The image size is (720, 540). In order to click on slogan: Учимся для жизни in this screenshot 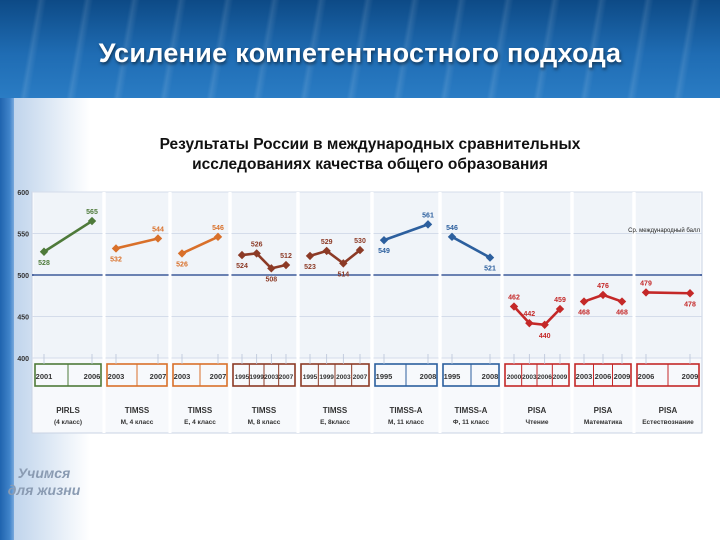, I will do `click(44, 482)`.